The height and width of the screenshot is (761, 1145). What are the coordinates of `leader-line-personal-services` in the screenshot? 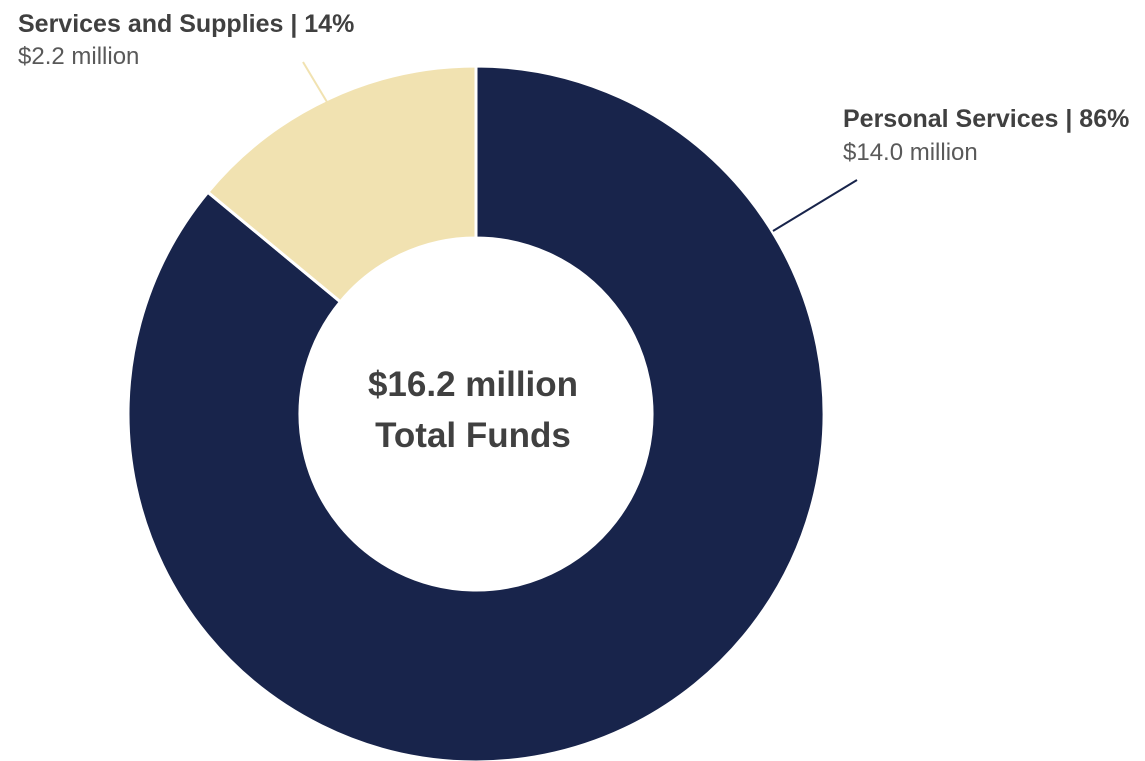 It's located at (815, 205).